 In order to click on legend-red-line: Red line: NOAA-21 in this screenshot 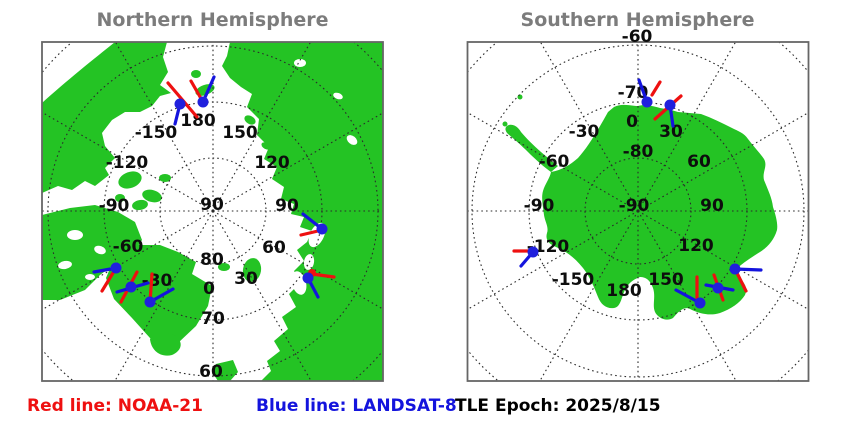, I will do `click(115, 406)`.